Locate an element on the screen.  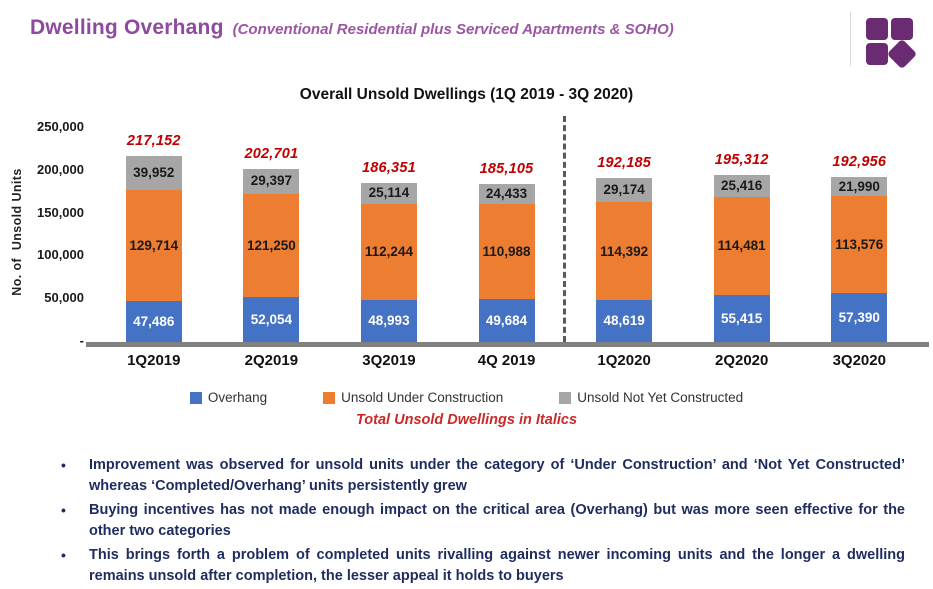
legend-label: Unsold Not Yet Constructed is located at coordinates (660, 397).